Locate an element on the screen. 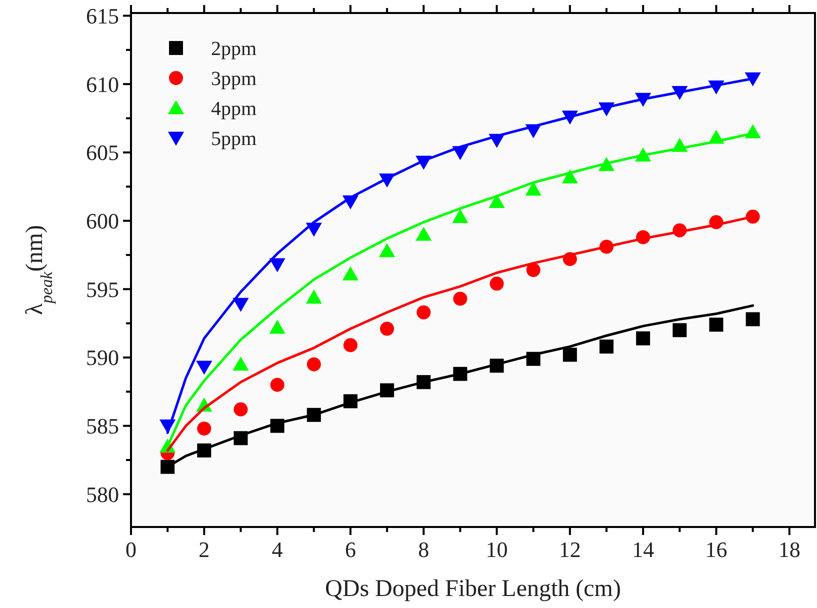 This screenshot has width=817, height=608. x-tick-label: 4 is located at coordinates (277, 549).